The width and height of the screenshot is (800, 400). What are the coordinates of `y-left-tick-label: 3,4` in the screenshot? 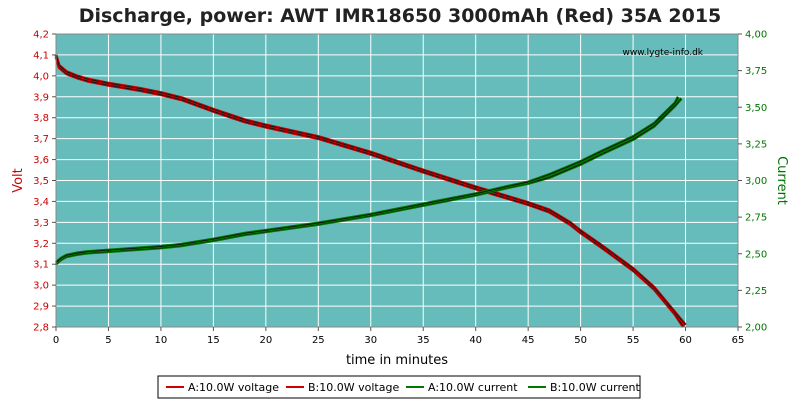 It's located at (41, 202).